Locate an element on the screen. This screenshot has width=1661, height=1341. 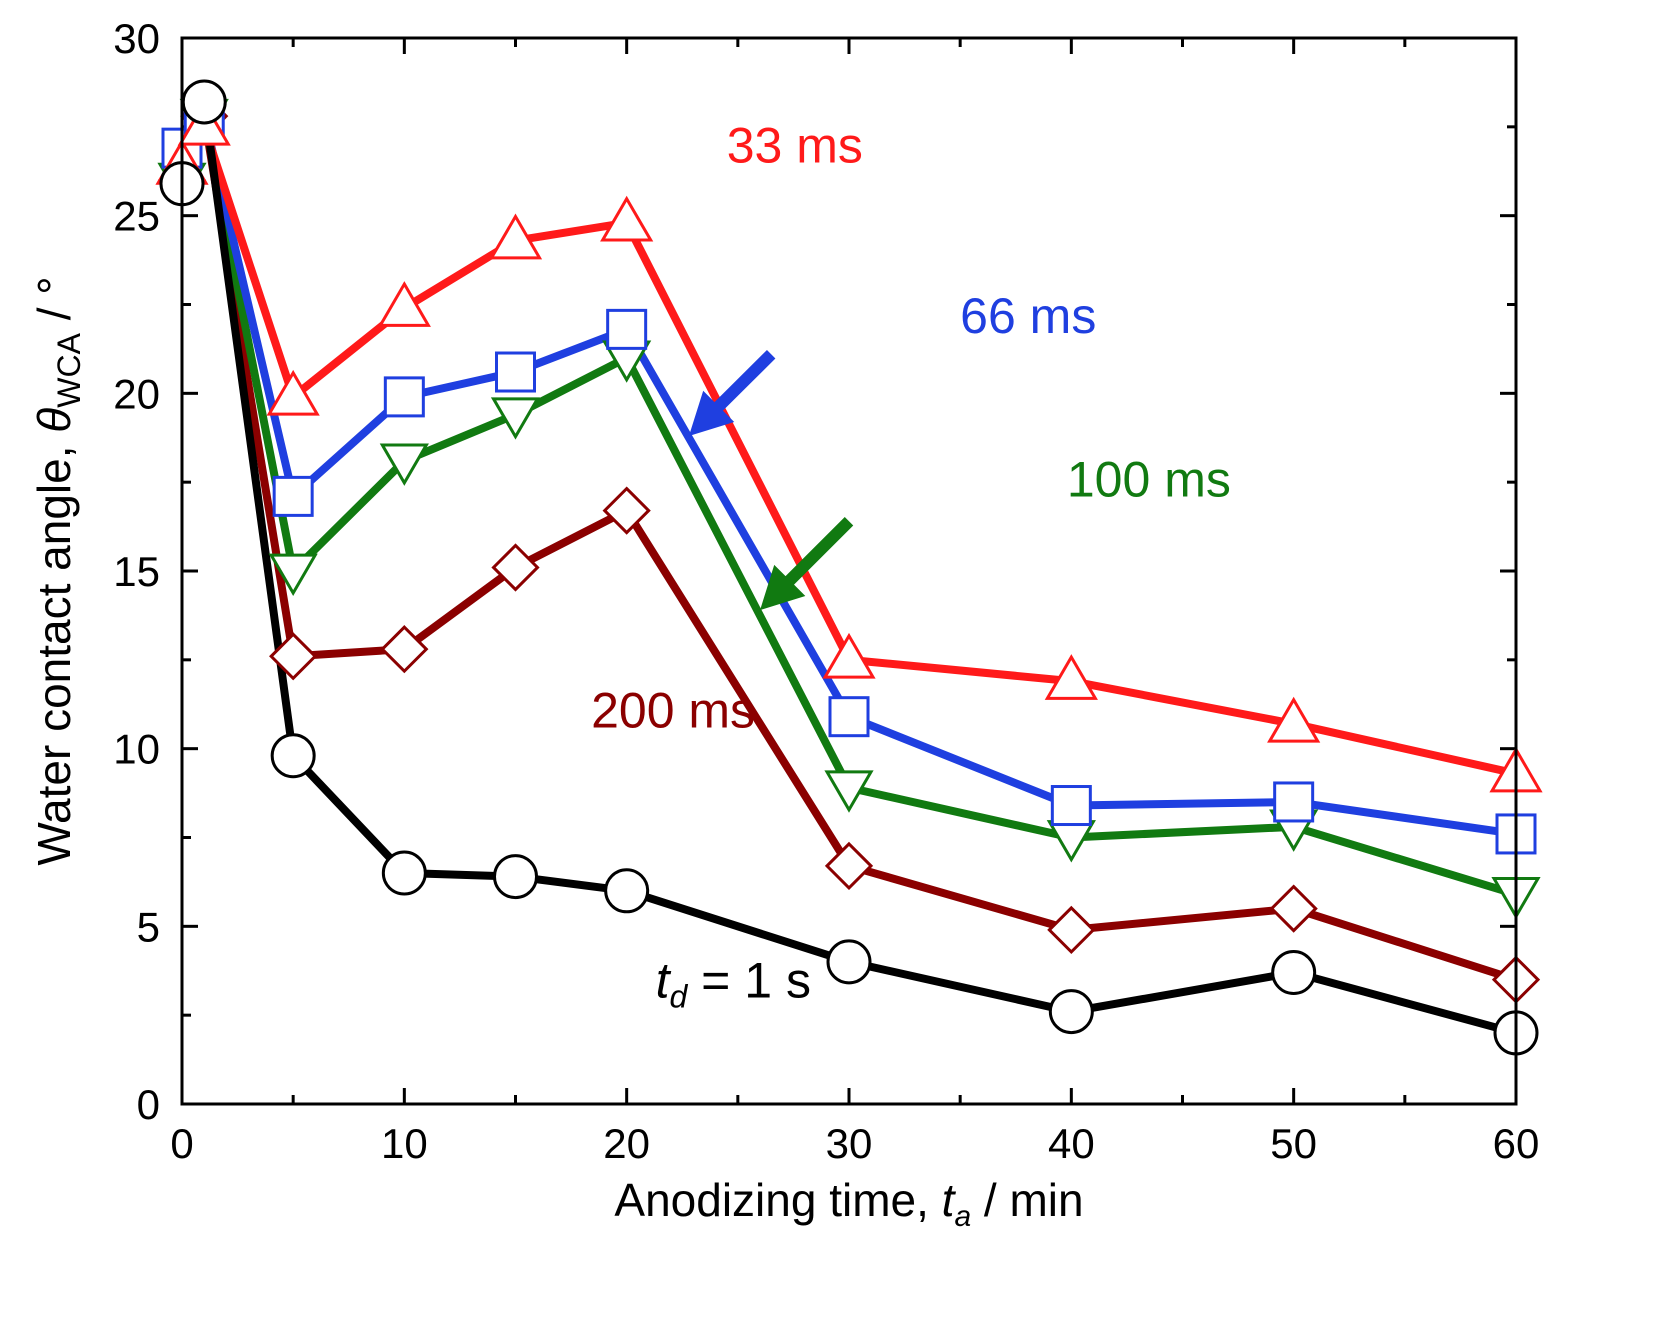
series-label-4: td = 1 s is located at coordinates (733, 983).